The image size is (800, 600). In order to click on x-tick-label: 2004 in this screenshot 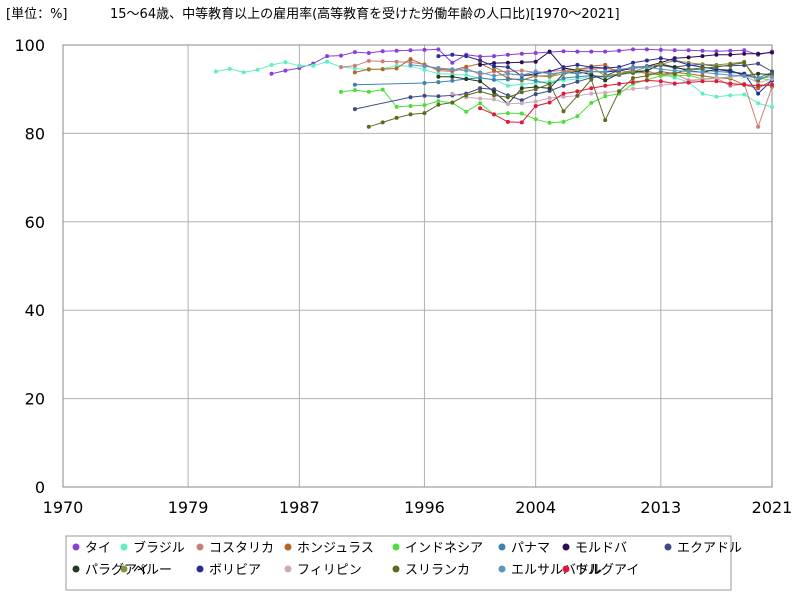, I will do `click(535, 507)`.